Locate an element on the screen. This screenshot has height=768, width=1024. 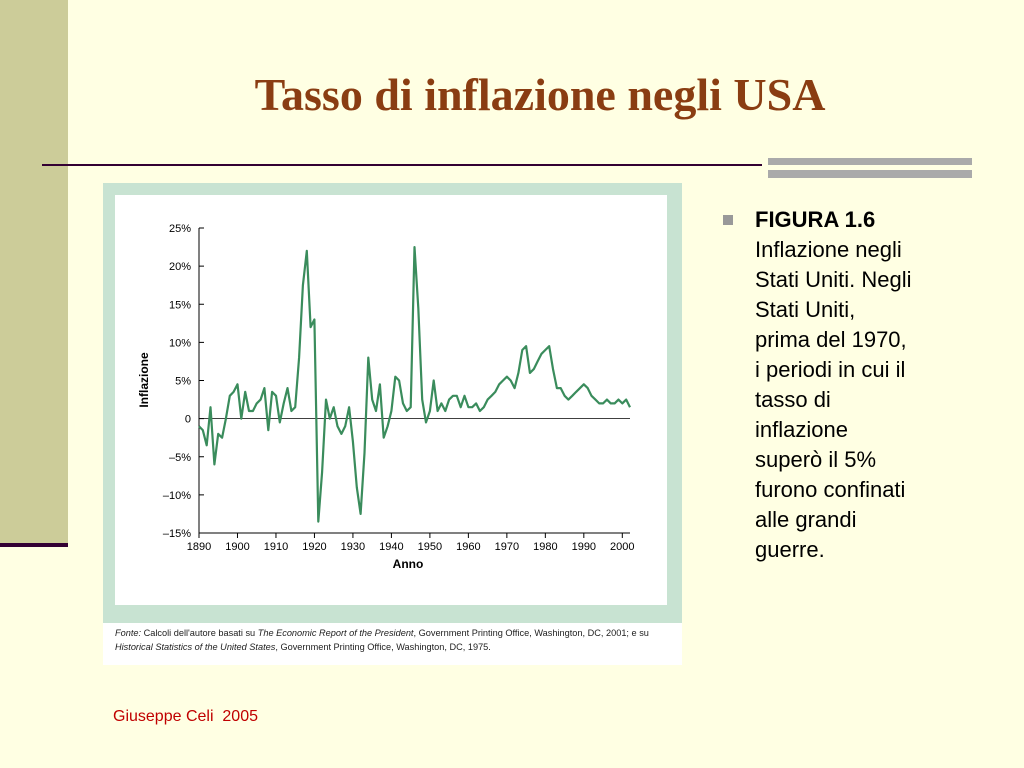
footer: Giuseppe Celi 2005 is located at coordinates (185, 716).